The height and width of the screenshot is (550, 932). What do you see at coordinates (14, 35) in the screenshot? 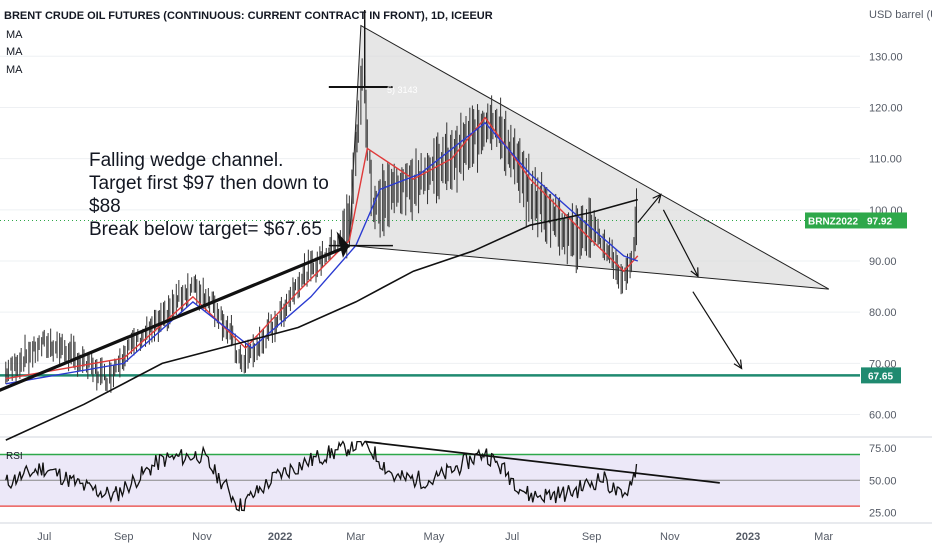
I see `indicator-ma-1: MA` at bounding box center [14, 35].